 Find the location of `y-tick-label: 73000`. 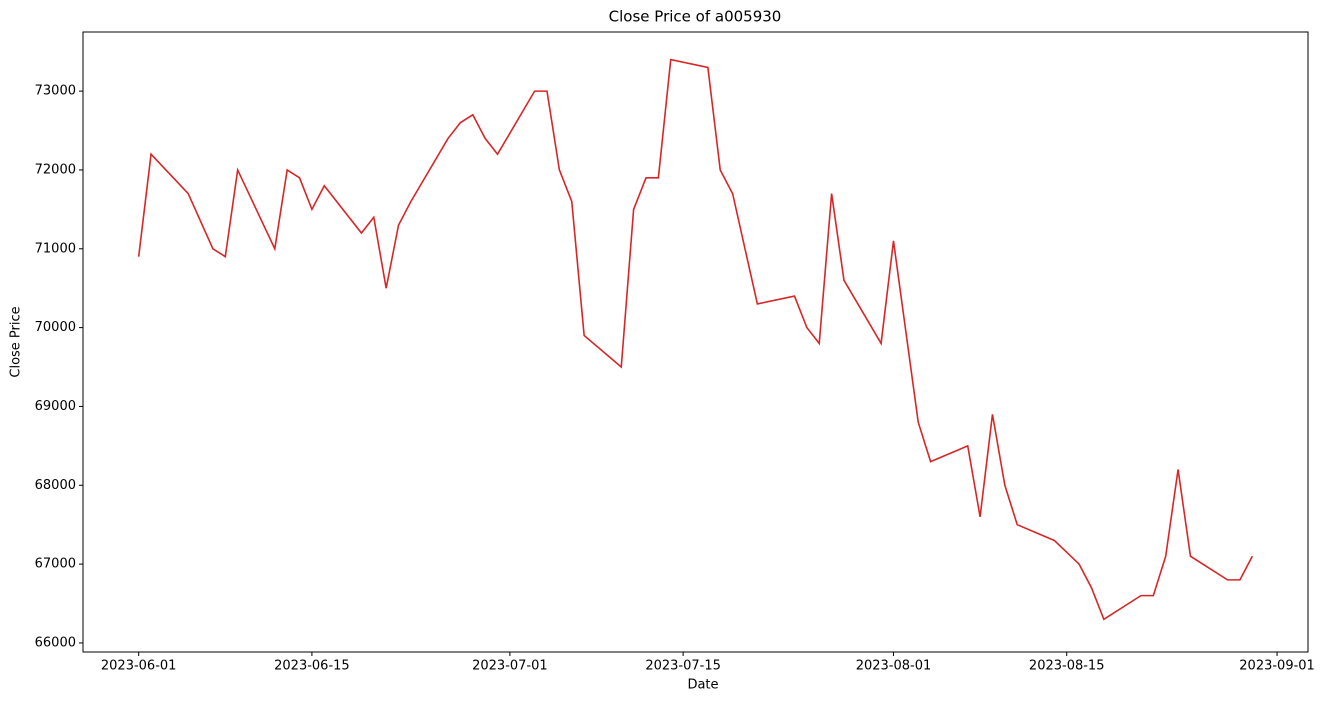

y-tick-label: 73000 is located at coordinates (55, 91).